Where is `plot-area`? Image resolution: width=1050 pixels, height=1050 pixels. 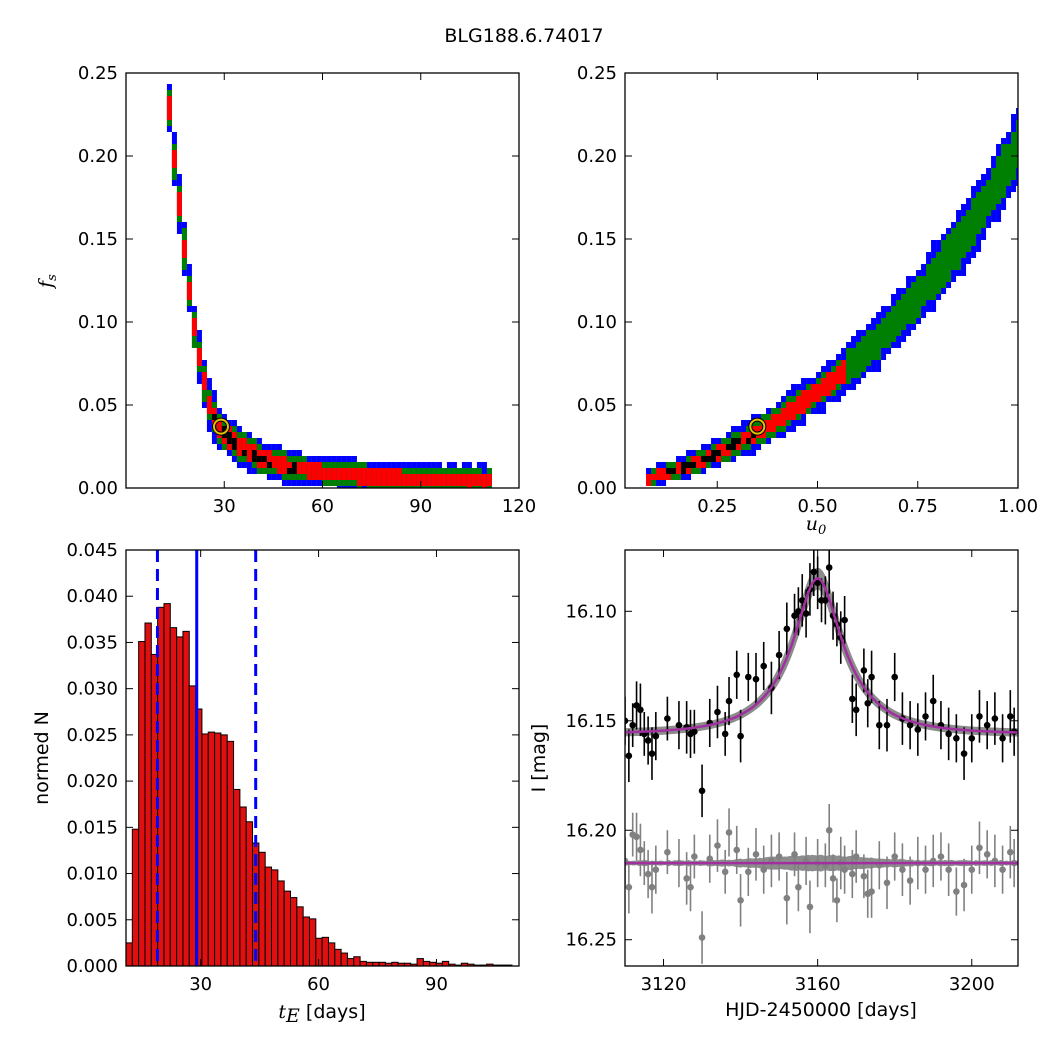
plot-area is located at coordinates (319, 758).